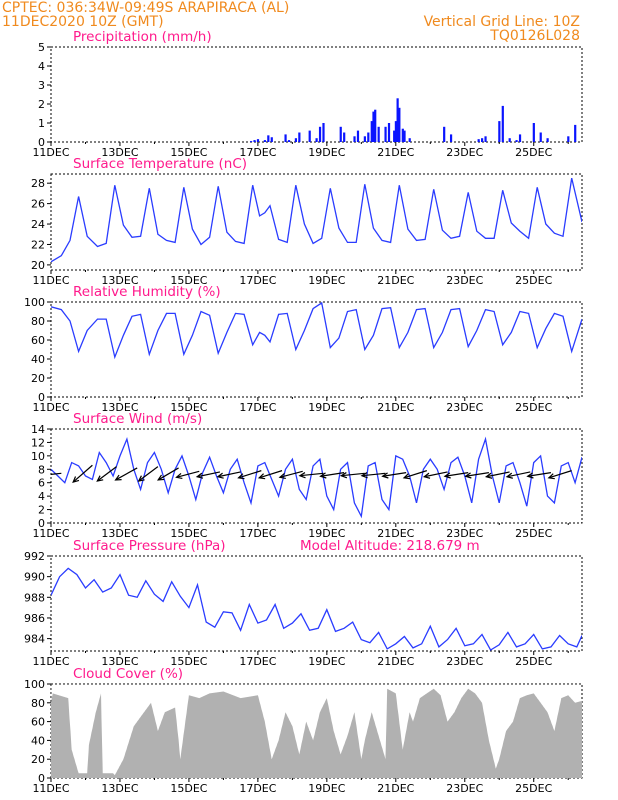  I want to click on panel-title: Precipitation (mm/h), so click(142, 37).